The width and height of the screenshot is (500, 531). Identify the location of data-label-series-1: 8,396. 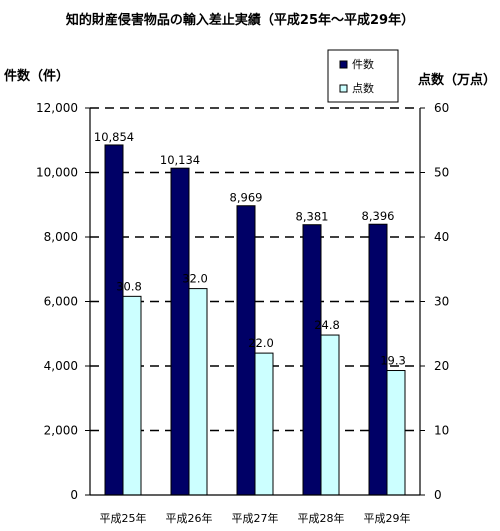
(378, 216).